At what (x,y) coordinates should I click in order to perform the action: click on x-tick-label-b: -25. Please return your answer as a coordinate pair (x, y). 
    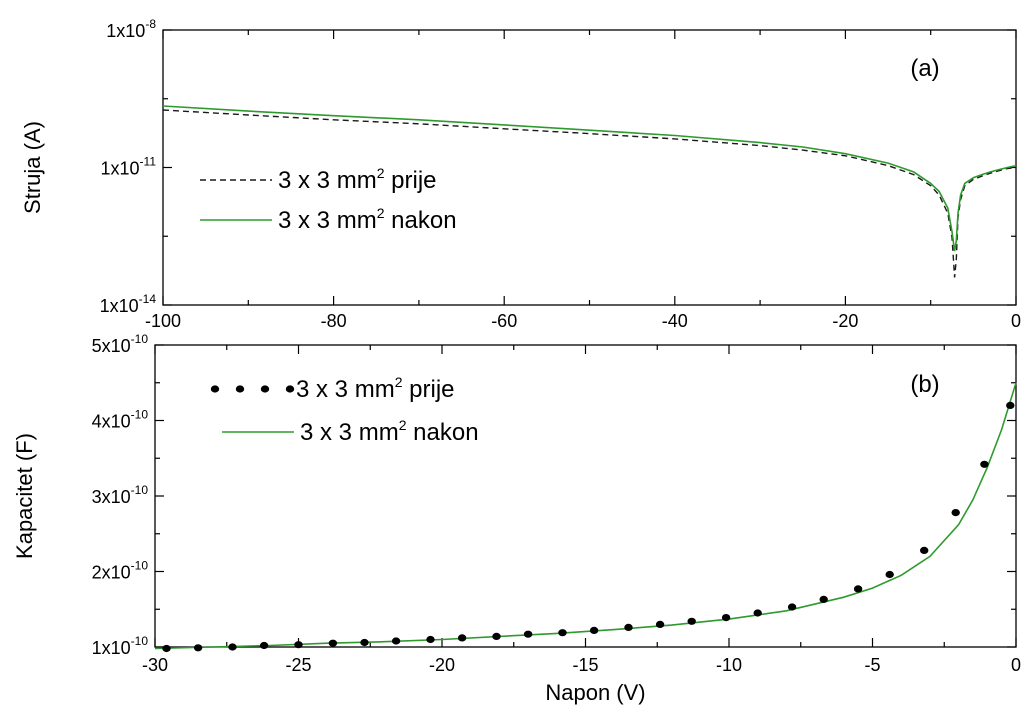
    Looking at the image, I should click on (298, 665).